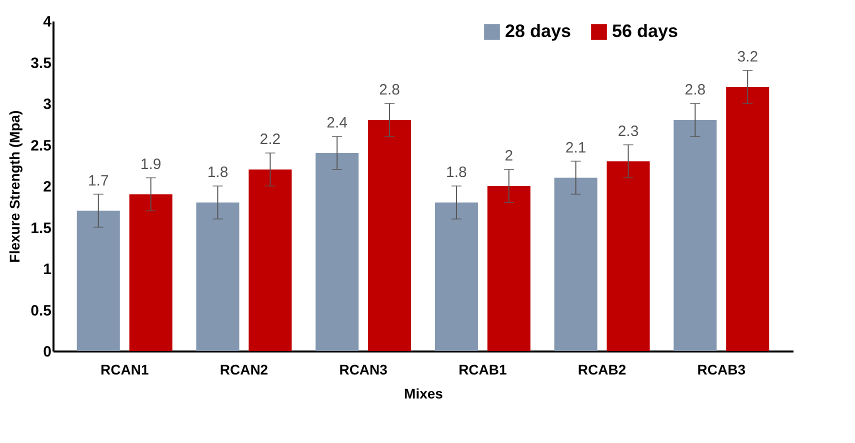 This screenshot has height=443, width=855. I want to click on data-label: 2.4, so click(337, 123).